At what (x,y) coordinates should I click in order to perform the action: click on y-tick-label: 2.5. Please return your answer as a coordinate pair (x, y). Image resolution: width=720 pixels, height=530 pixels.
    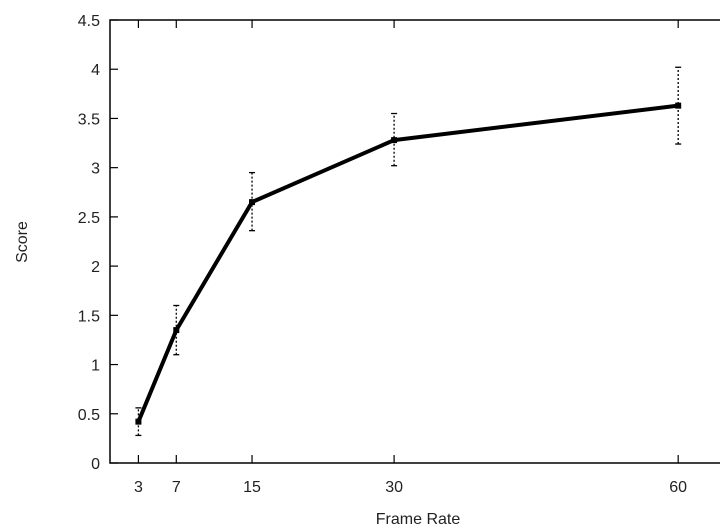
    Looking at the image, I should click on (89, 218).